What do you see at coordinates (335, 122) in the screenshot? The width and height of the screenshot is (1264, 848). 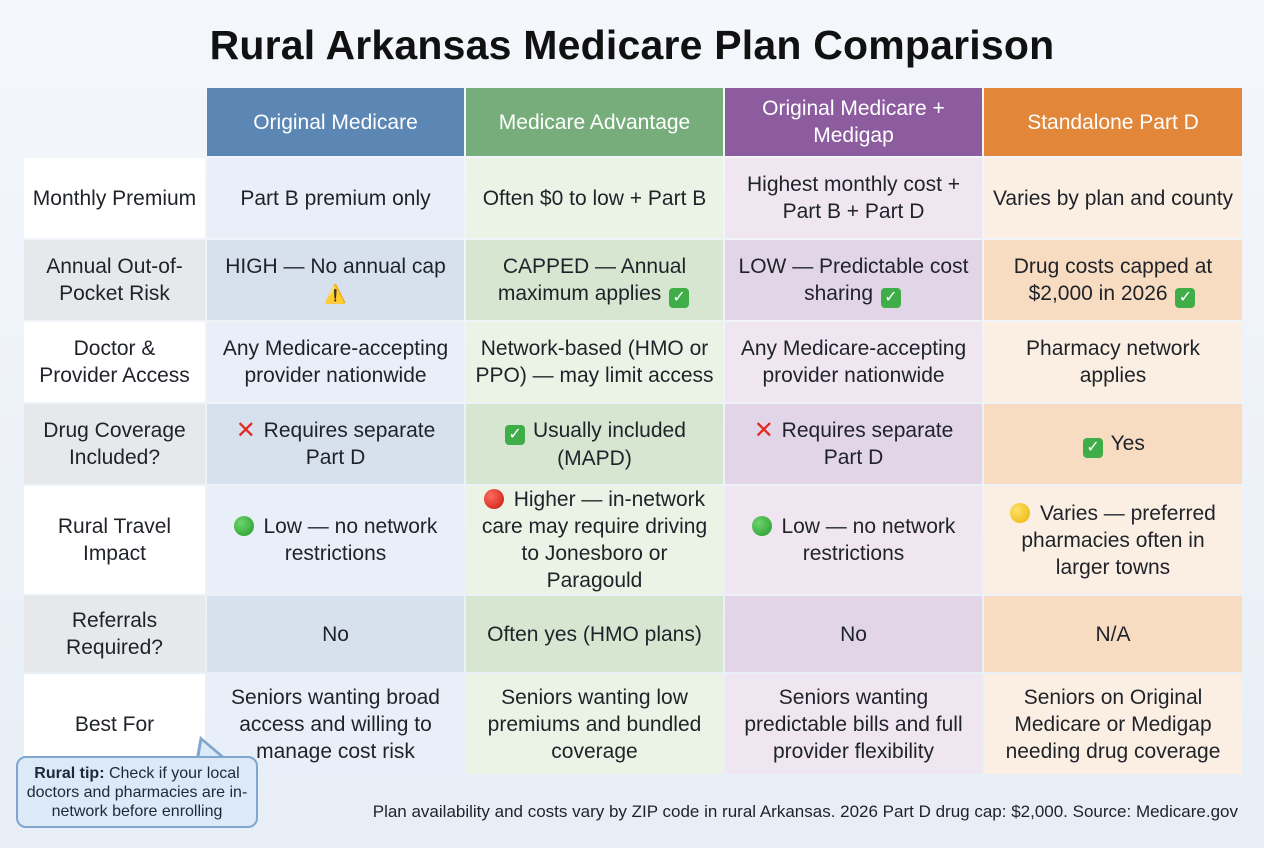 I see `column-header-original-medicare: Original Medicare` at bounding box center [335, 122].